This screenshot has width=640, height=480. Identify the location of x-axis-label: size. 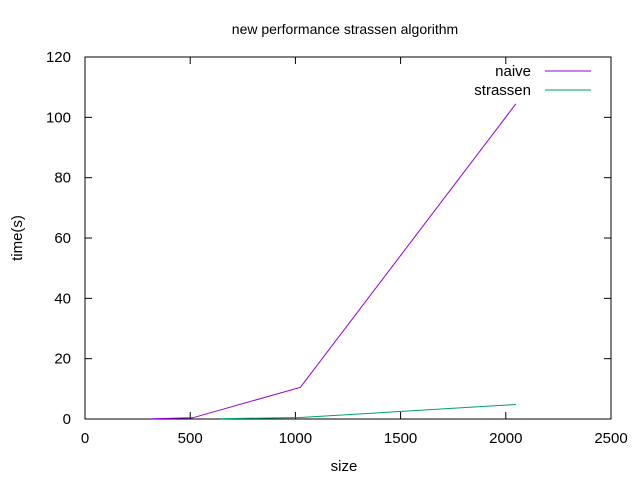
(344, 466).